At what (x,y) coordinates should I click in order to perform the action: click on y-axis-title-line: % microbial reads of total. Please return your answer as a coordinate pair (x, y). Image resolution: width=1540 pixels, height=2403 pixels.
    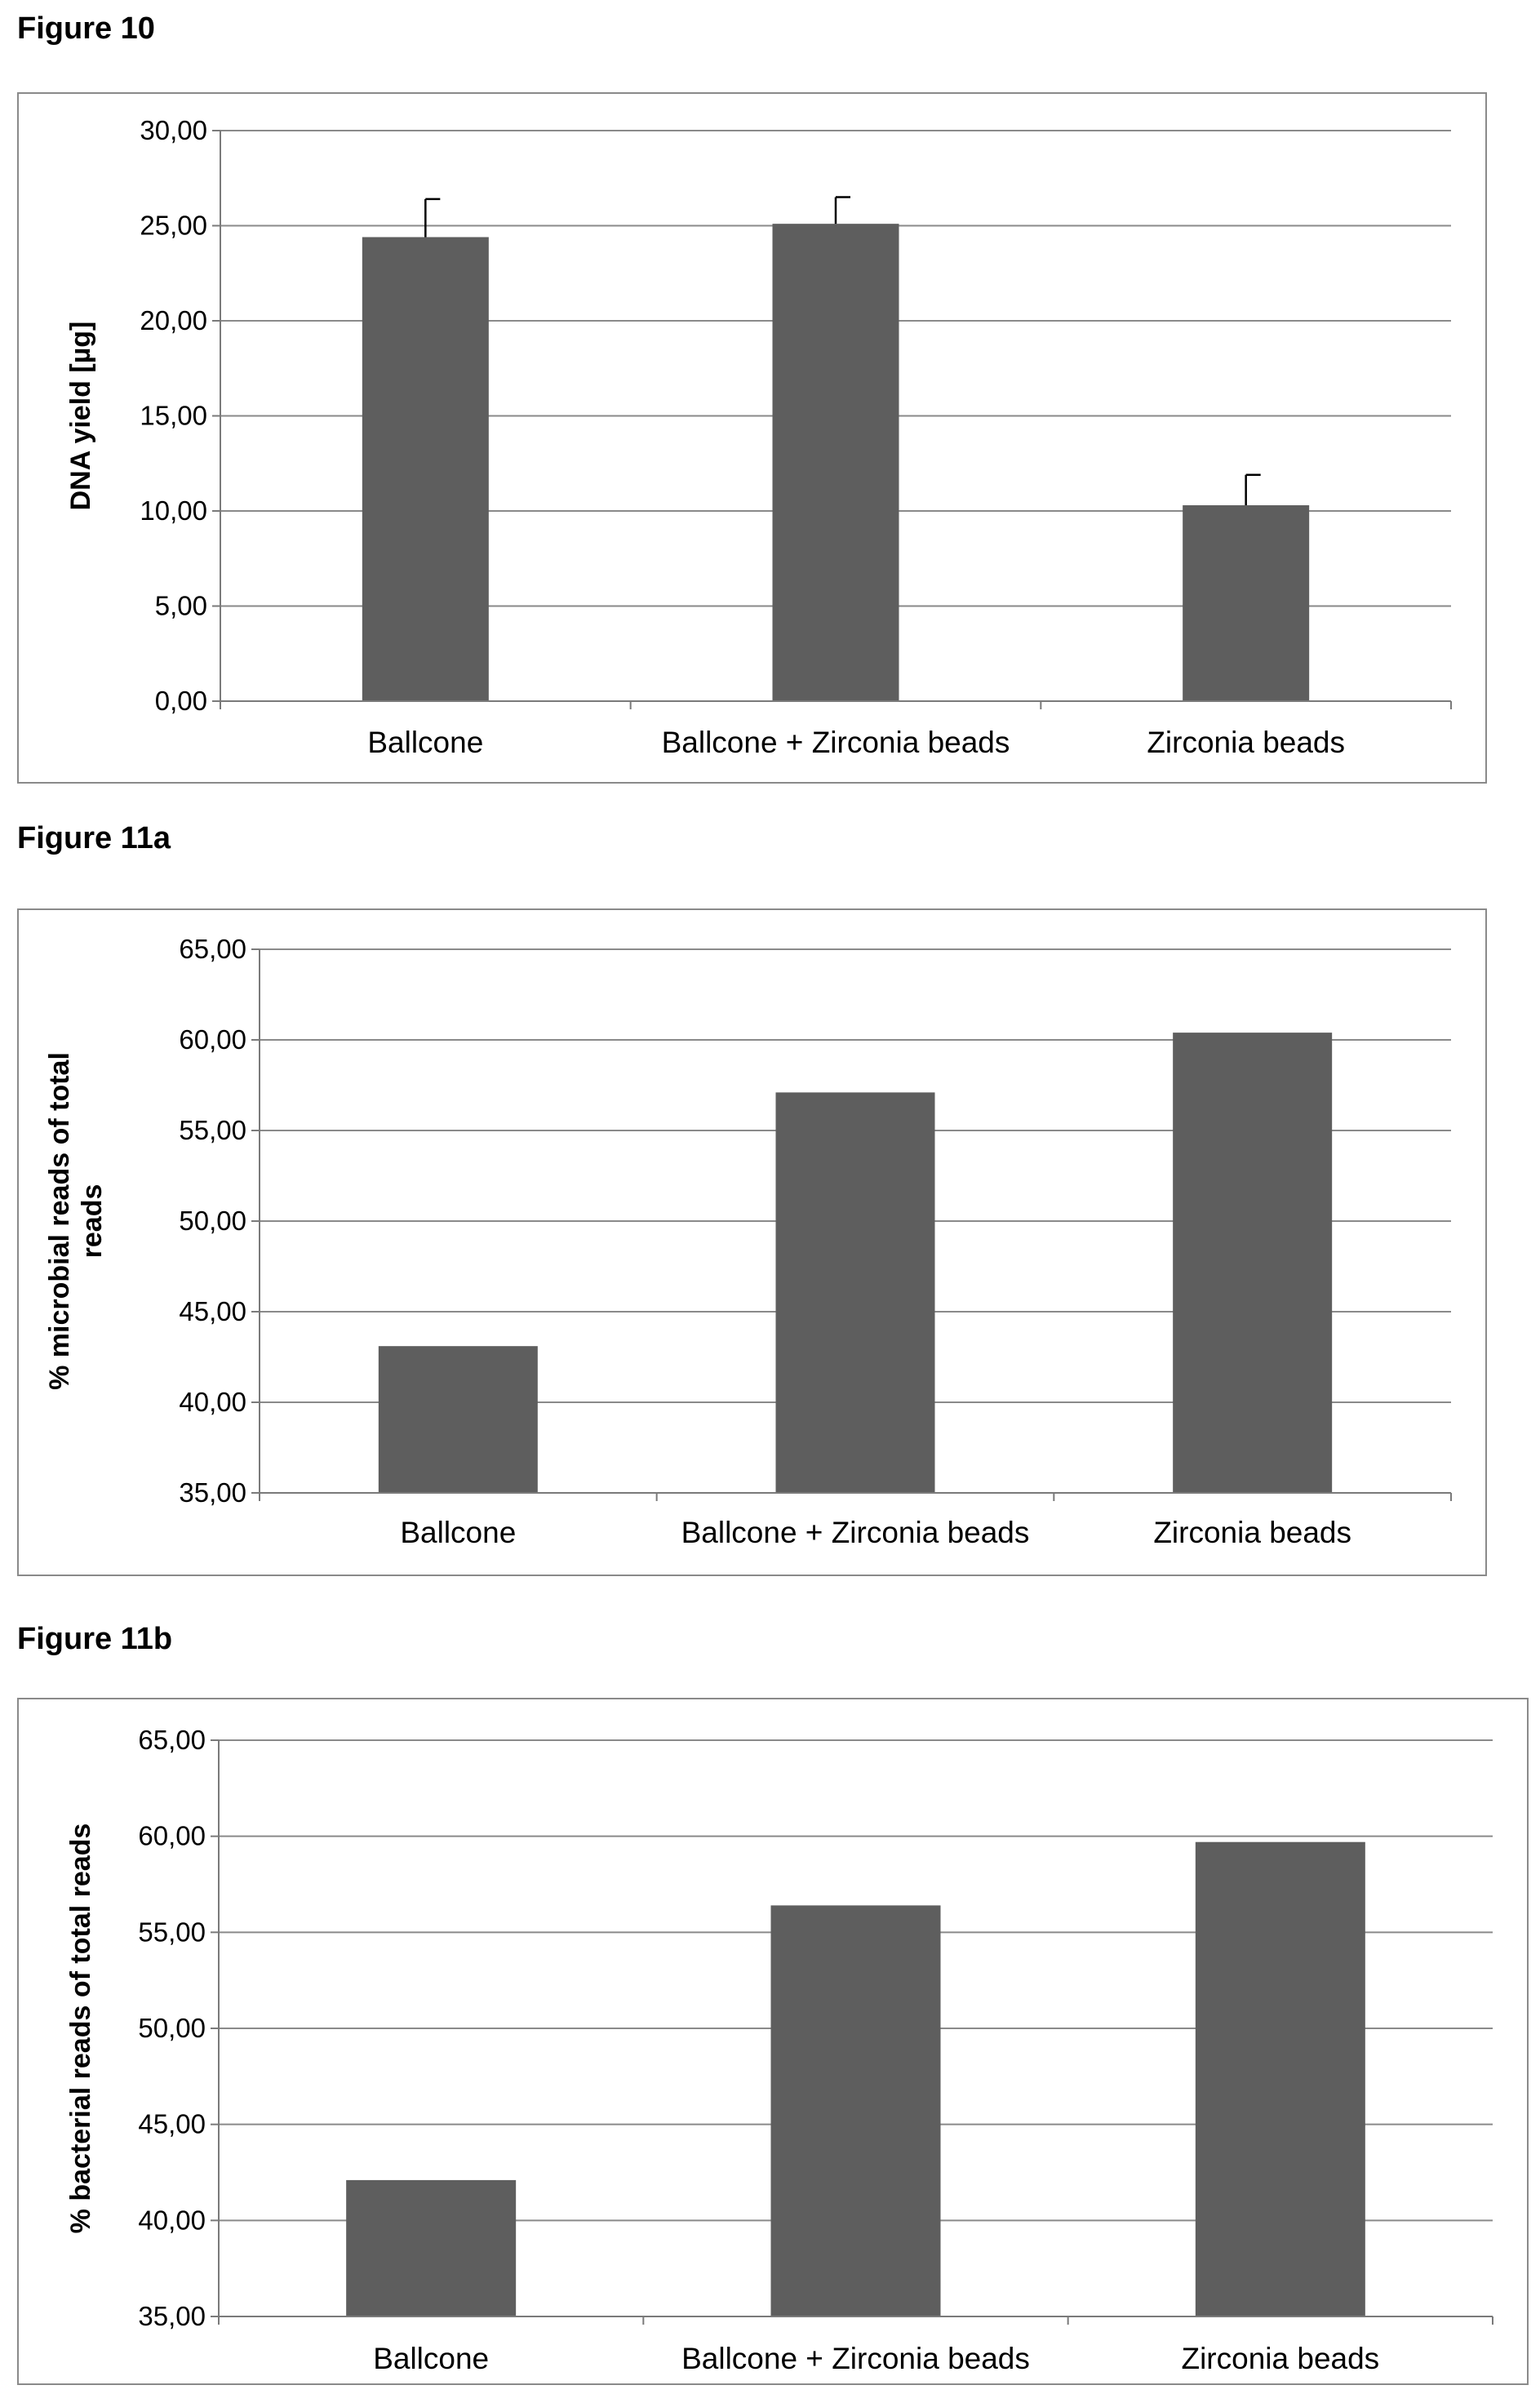
    Looking at the image, I should click on (59, 1221).